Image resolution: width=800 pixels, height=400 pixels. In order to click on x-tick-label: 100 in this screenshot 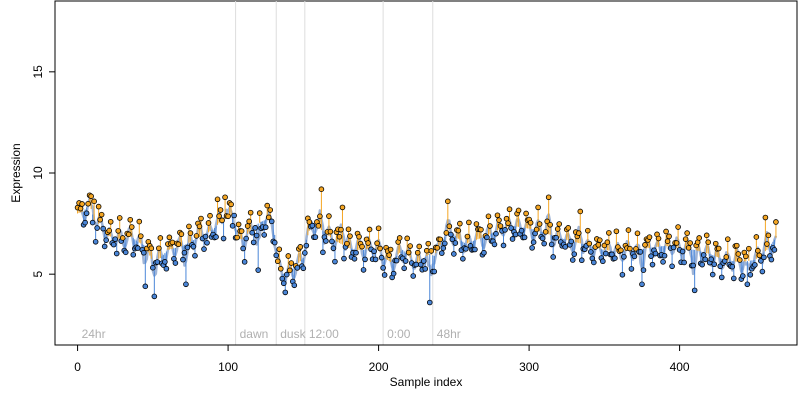, I will do `click(228, 367)`.